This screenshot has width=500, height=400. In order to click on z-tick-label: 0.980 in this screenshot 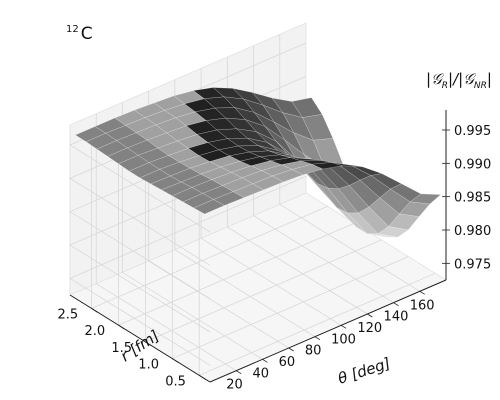, I will do `click(472, 231)`.